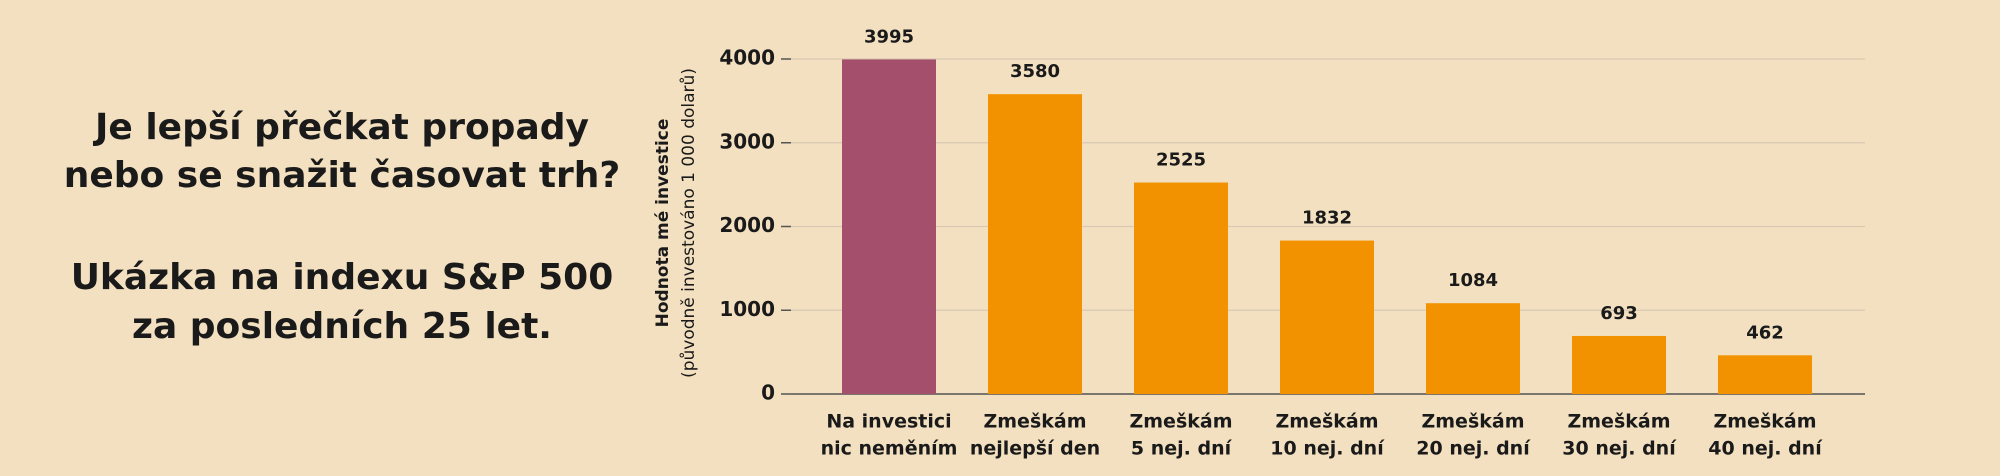  What do you see at coordinates (747, 309) in the screenshot?
I see `y-tick-label: 1000` at bounding box center [747, 309].